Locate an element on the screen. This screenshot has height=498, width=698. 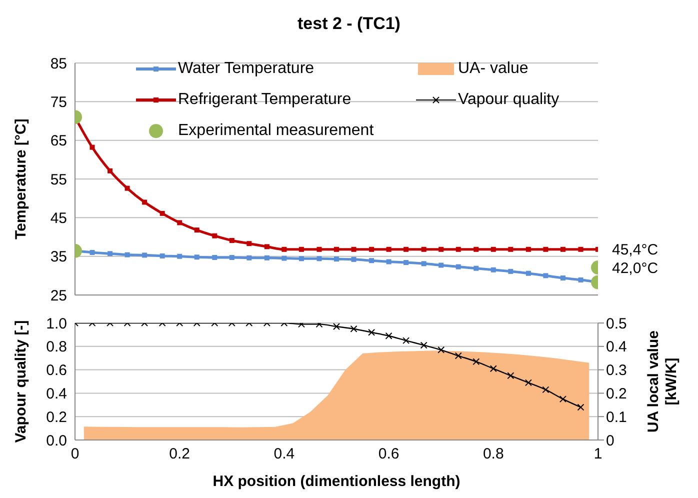
annotation: 45,4°C is located at coordinates (635, 250).